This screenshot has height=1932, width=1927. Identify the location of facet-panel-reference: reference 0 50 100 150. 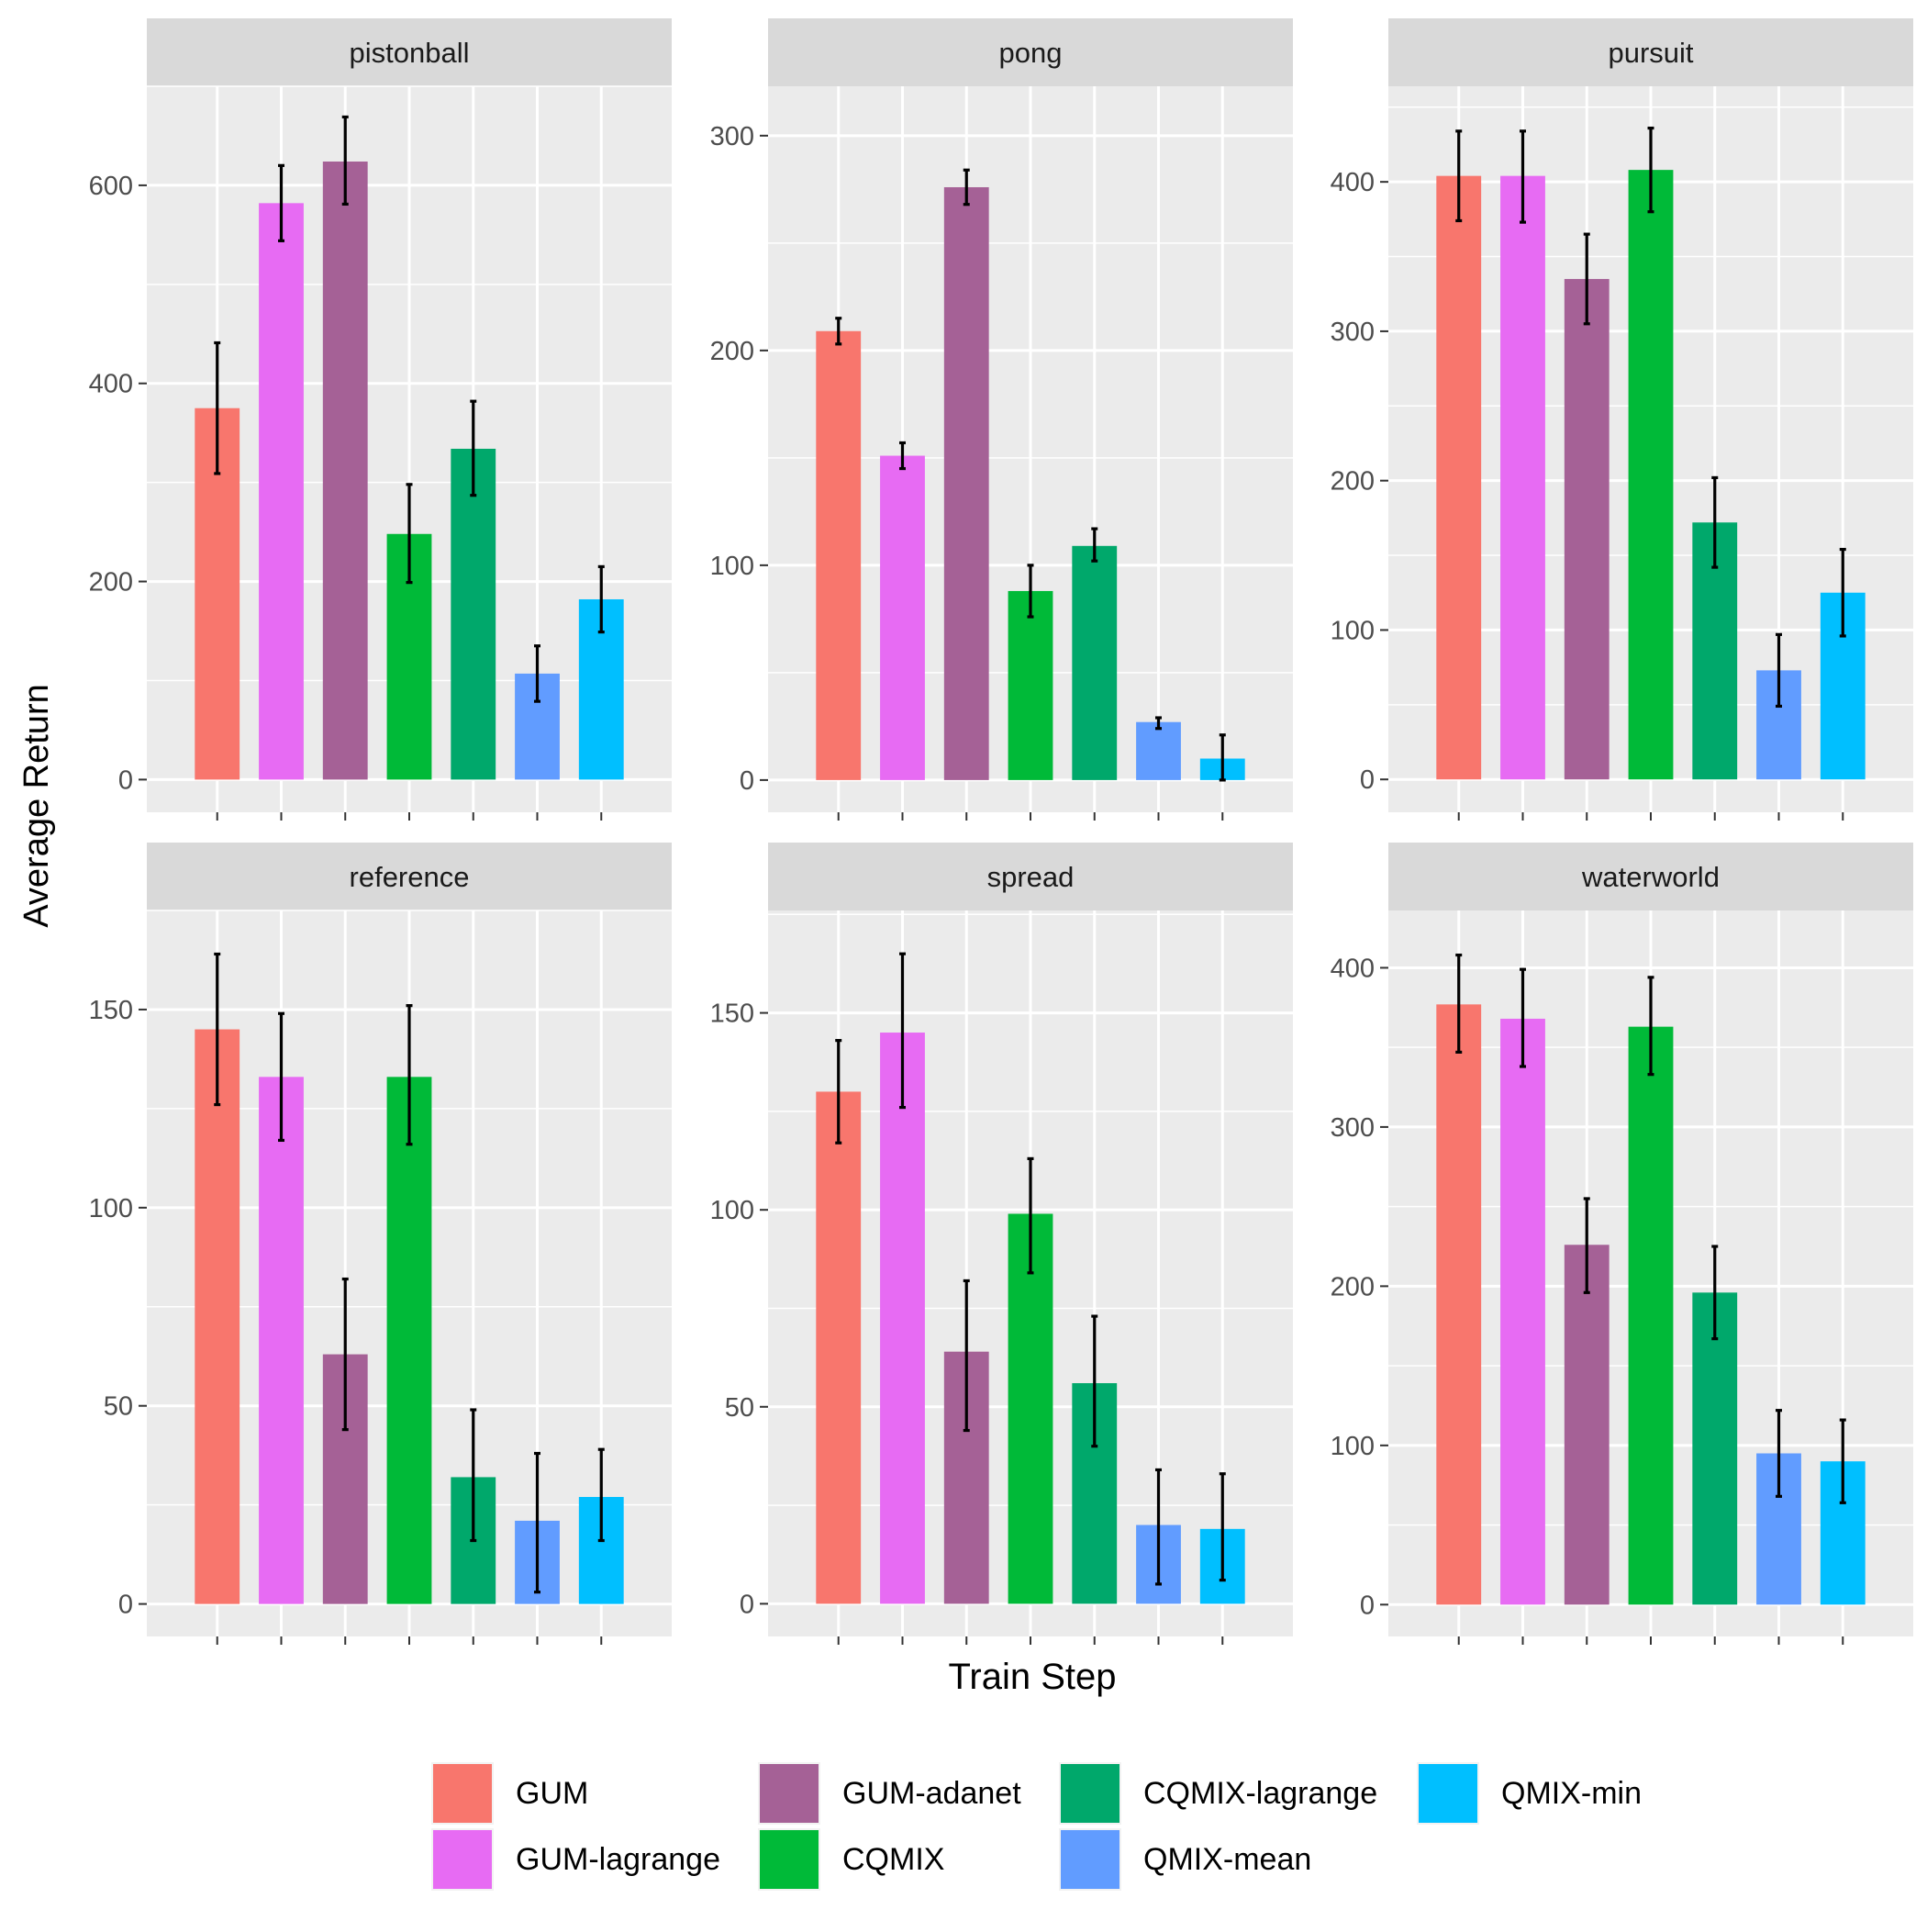
(380, 1244).